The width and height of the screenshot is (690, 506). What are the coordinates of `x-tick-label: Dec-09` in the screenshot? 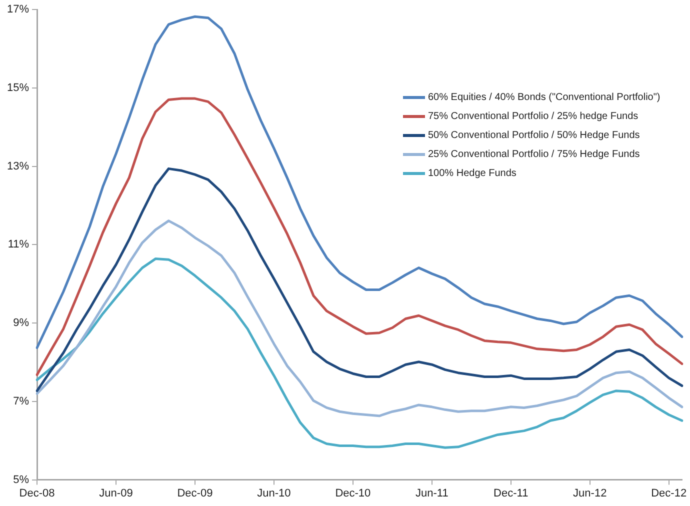 It's located at (195, 493).